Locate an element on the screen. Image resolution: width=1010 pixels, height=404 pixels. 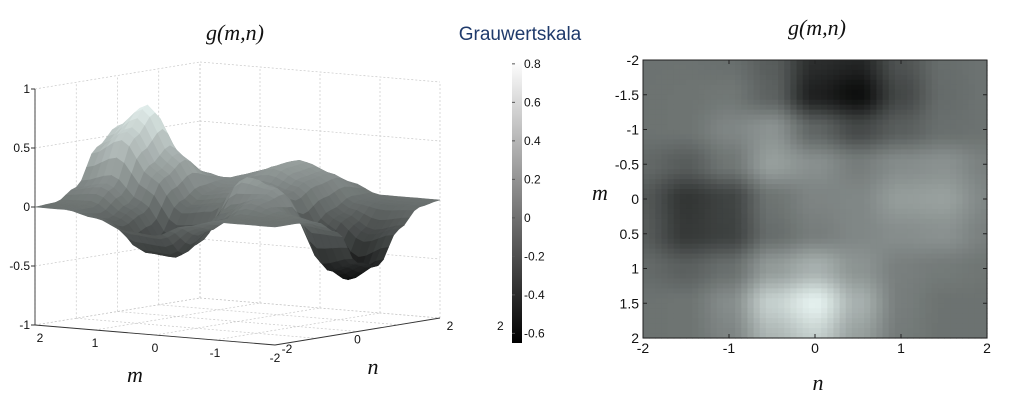
m-tick-label: 0 is located at coordinates (155, 348).